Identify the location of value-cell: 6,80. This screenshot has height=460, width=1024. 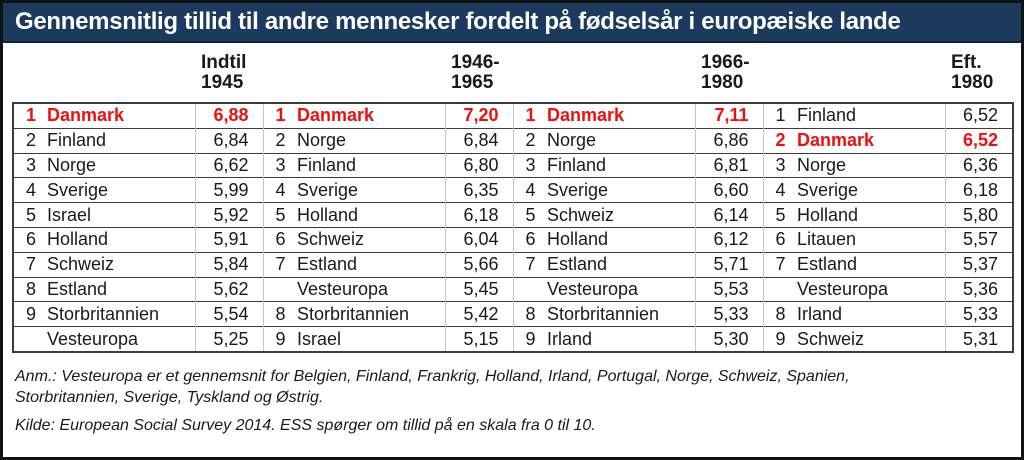
(478, 165).